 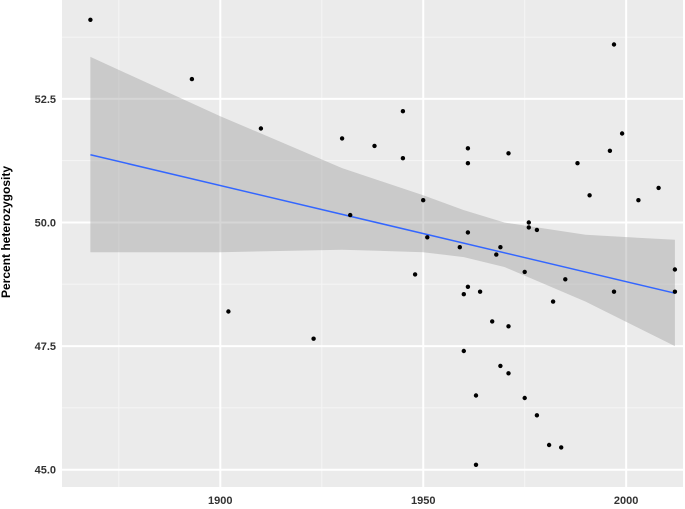 I want to click on y-tick-label: 47.5, so click(x=45, y=347).